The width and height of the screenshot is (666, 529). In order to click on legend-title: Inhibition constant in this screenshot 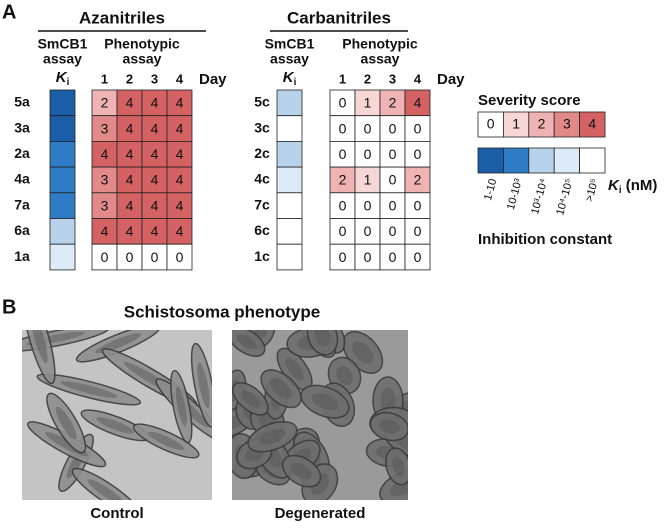, I will do `click(545, 239)`.